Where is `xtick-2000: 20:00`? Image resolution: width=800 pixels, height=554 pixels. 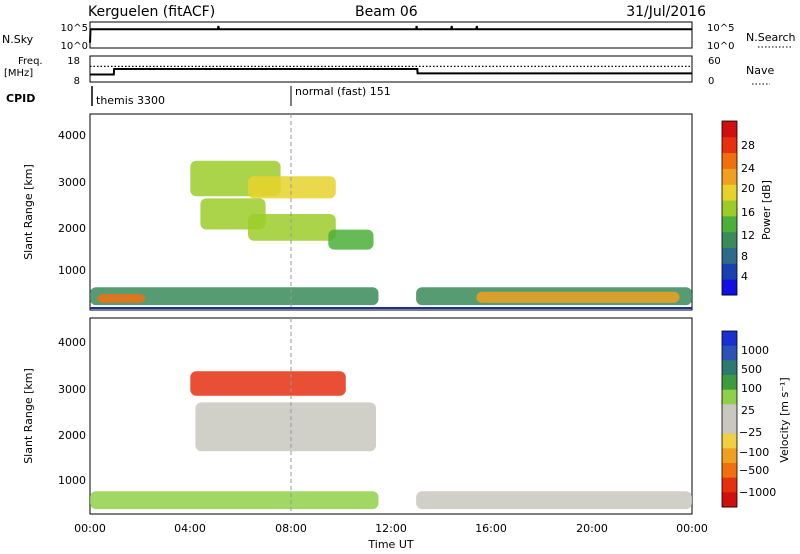
xtick-2000: 20:00 is located at coordinates (592, 528).